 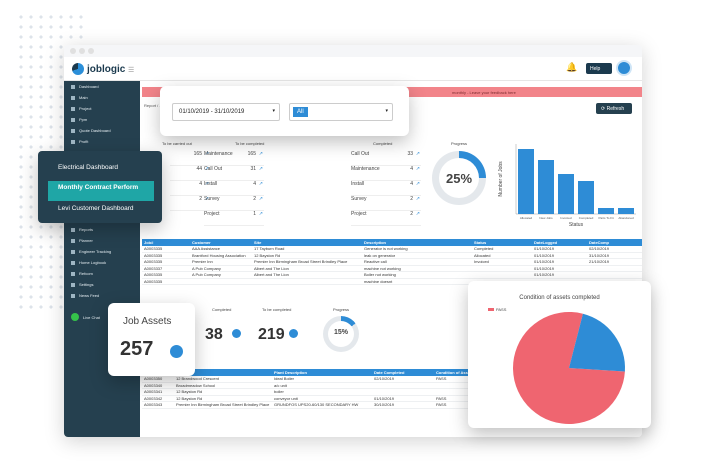 What do you see at coordinates (501, 179) in the screenshot?
I see `y-axis-label: Number of Jobs` at bounding box center [501, 179].